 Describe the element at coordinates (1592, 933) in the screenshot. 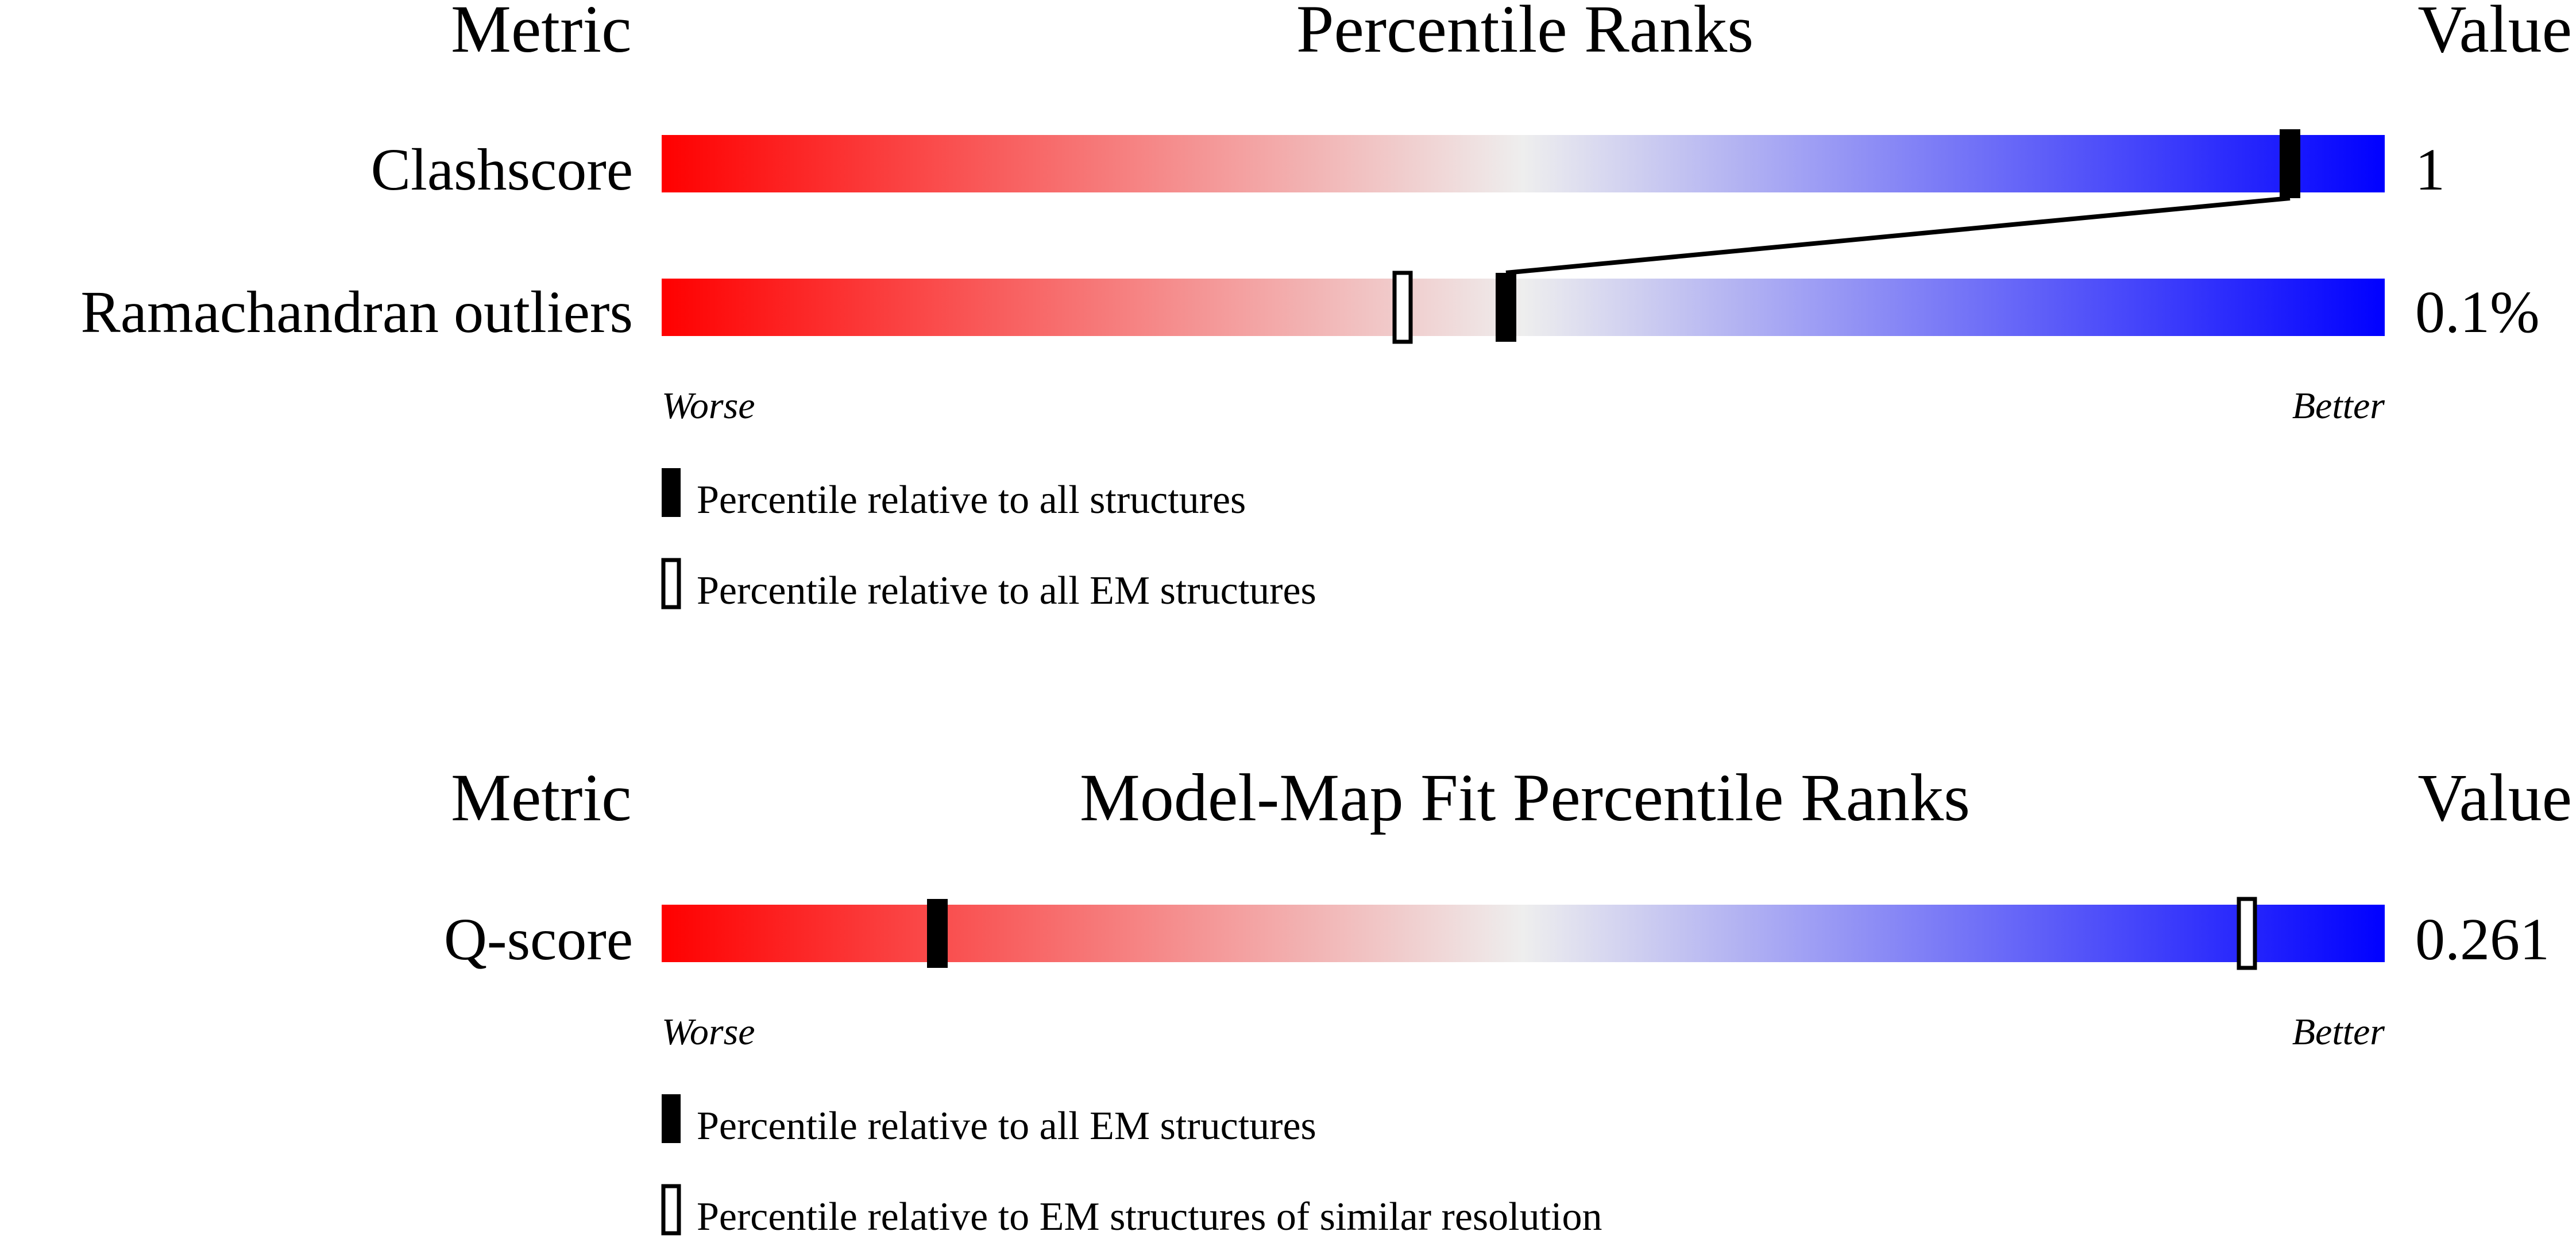

I see `panel2-markers` at that location.